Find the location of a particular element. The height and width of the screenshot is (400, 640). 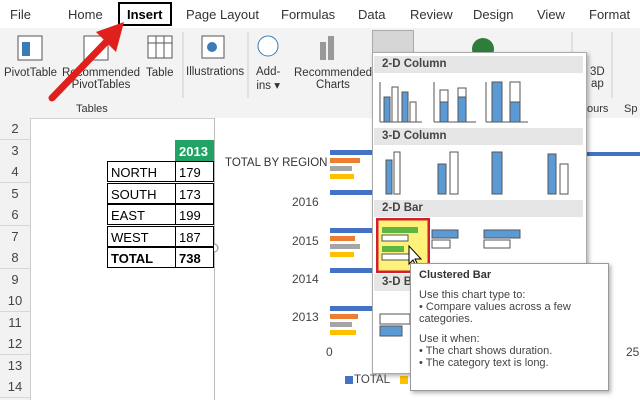

row-number: 3 is located at coordinates (15, 150).